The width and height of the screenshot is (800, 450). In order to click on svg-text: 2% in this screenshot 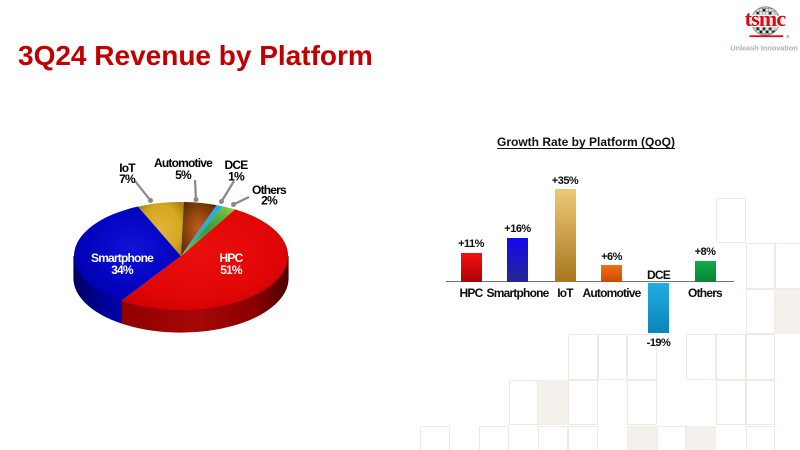, I will do `click(269, 201)`.